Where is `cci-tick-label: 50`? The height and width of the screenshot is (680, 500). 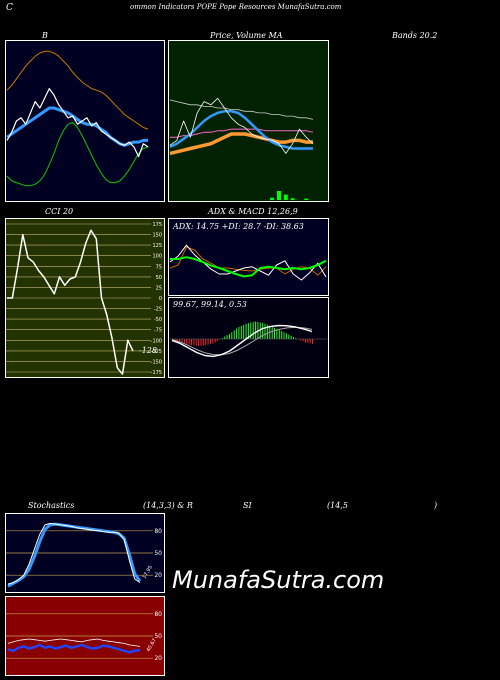
cci-tick-label: 50 is located at coordinates (159, 278).